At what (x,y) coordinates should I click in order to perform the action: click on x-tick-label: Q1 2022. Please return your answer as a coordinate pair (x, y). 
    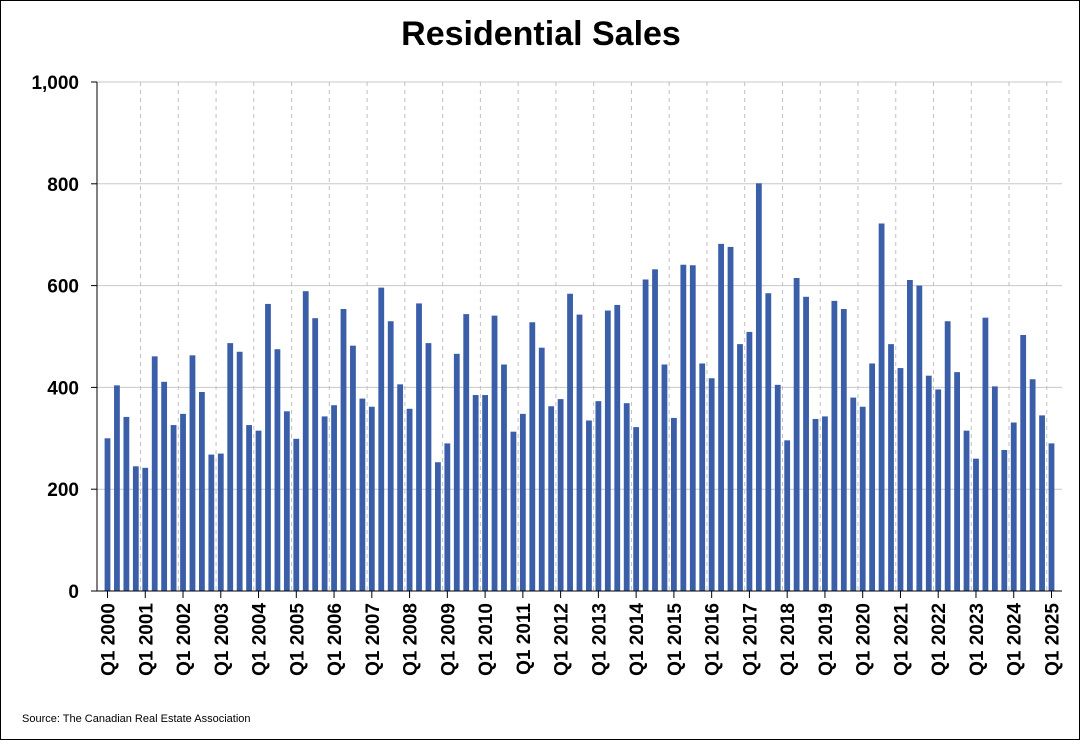
    Looking at the image, I should click on (939, 639).